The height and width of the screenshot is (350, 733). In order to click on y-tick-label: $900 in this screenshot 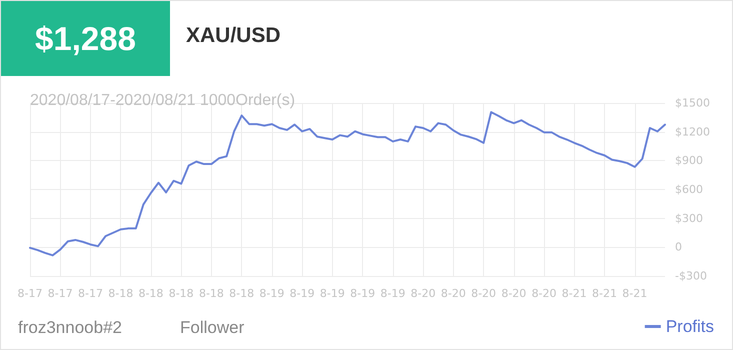, I will do `click(689, 161)`.